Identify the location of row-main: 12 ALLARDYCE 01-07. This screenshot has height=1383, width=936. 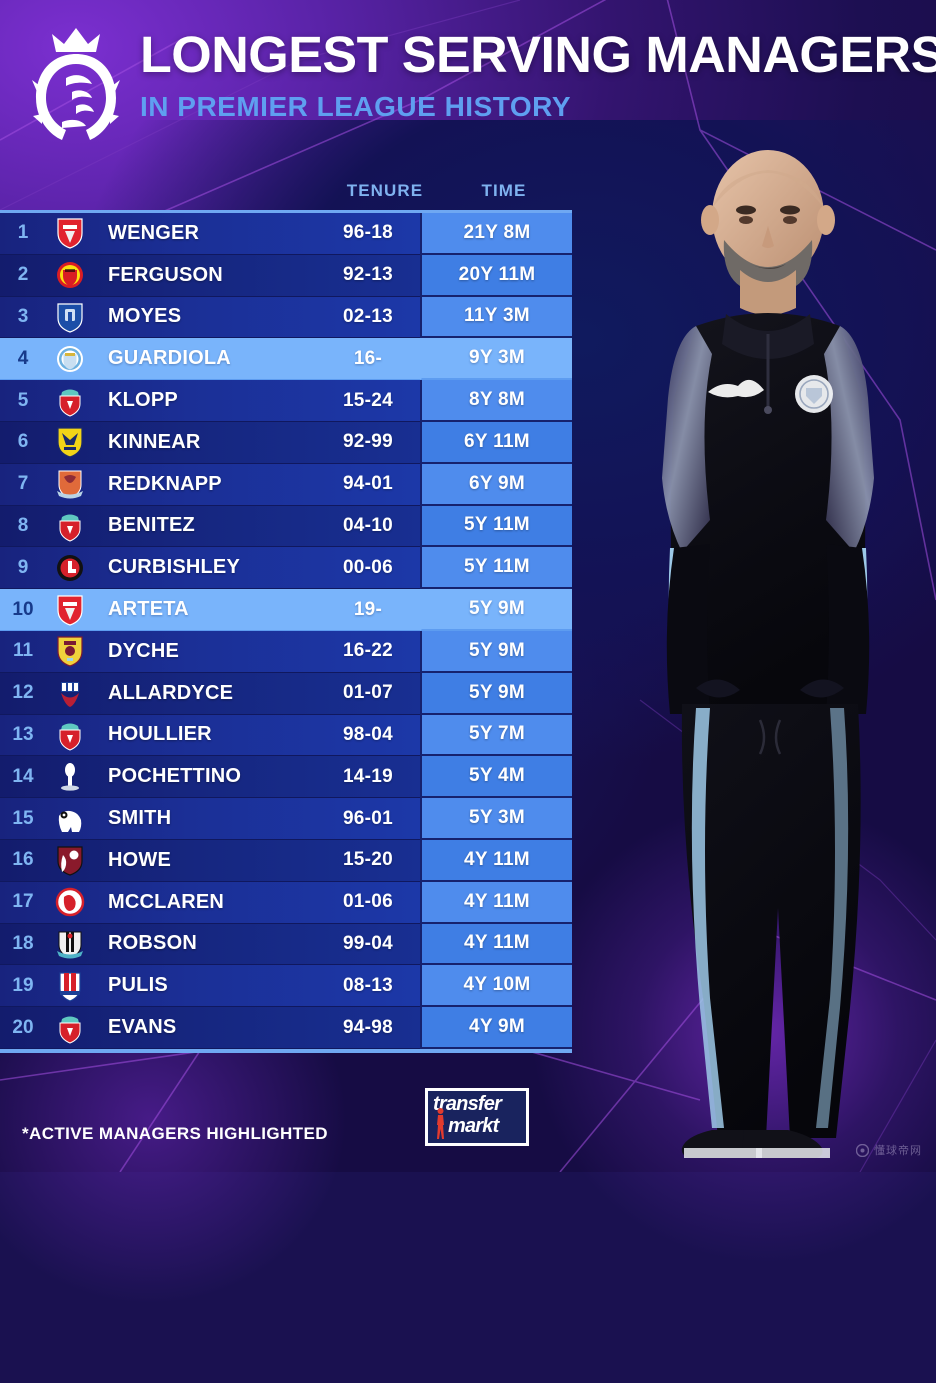
(210, 693).